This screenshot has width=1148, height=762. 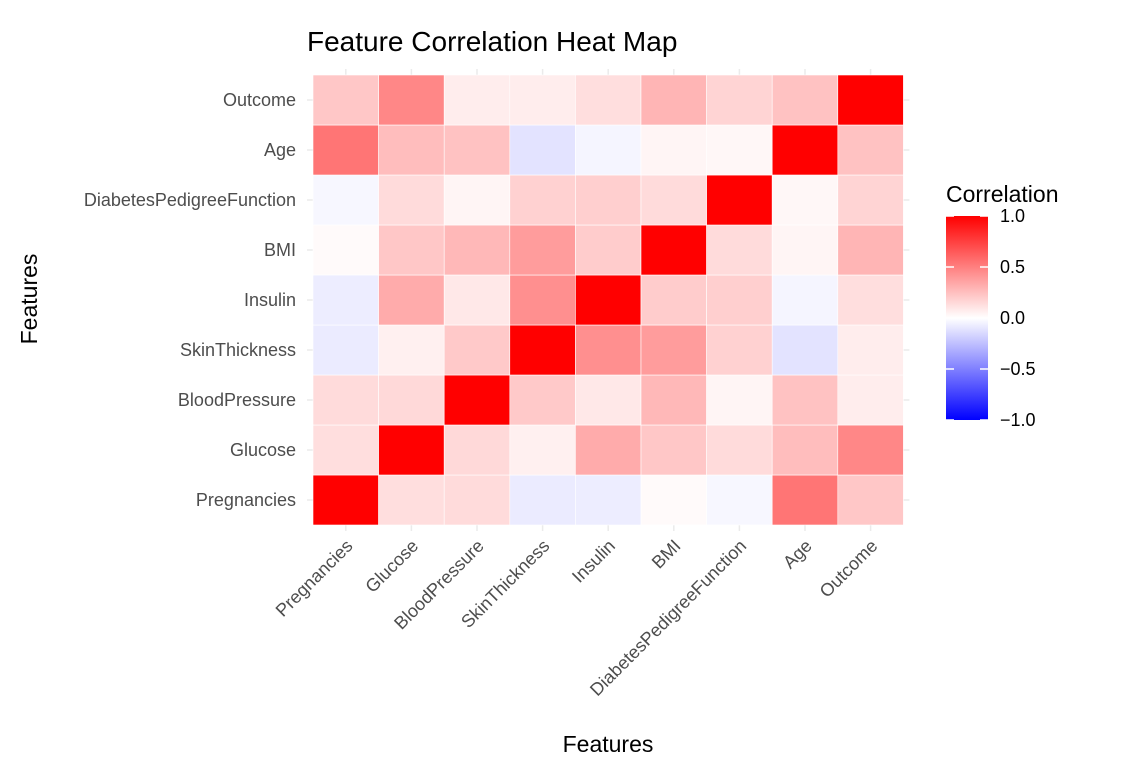 I want to click on heatmap-cell-skinthickness-diabetespedigreefunction, so click(x=542, y=200).